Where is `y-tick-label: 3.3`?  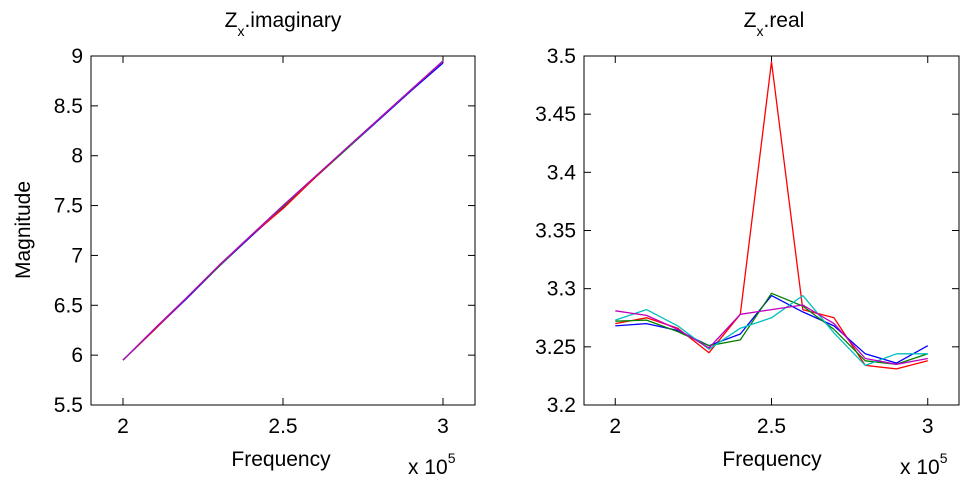 y-tick-label: 3.3 is located at coordinates (561, 289).